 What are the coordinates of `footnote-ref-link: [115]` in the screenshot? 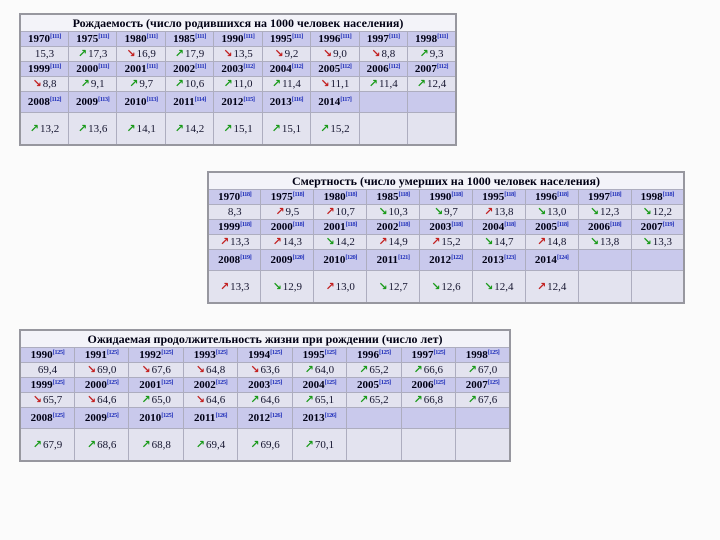 It's located at (249, 99).